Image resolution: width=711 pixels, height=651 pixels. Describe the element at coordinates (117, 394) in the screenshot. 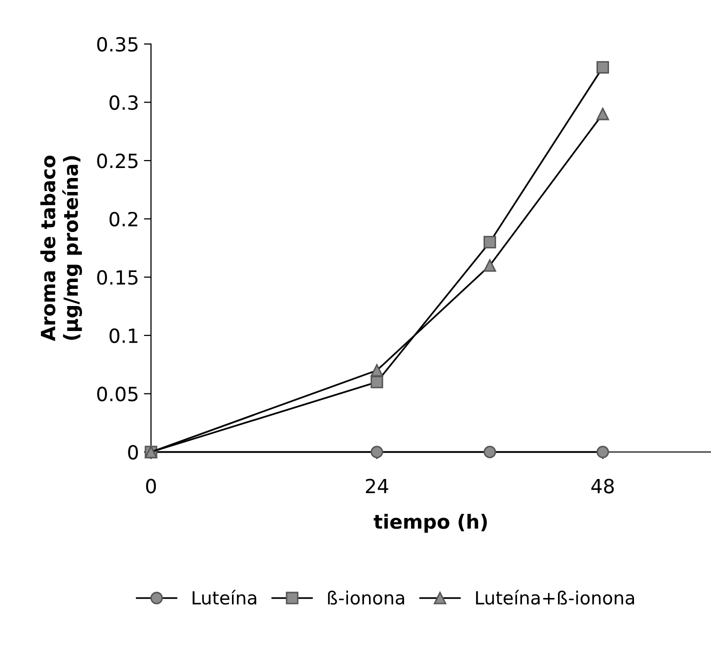

I see `y-tick-label: 0.05` at that location.